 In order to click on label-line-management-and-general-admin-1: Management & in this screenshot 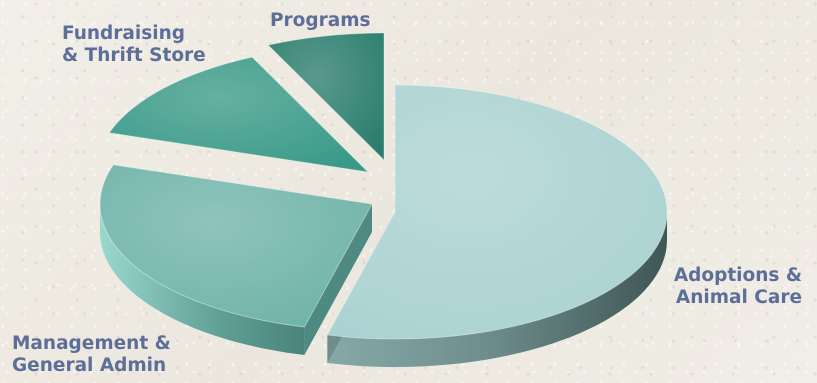, I will do `click(91, 343)`.